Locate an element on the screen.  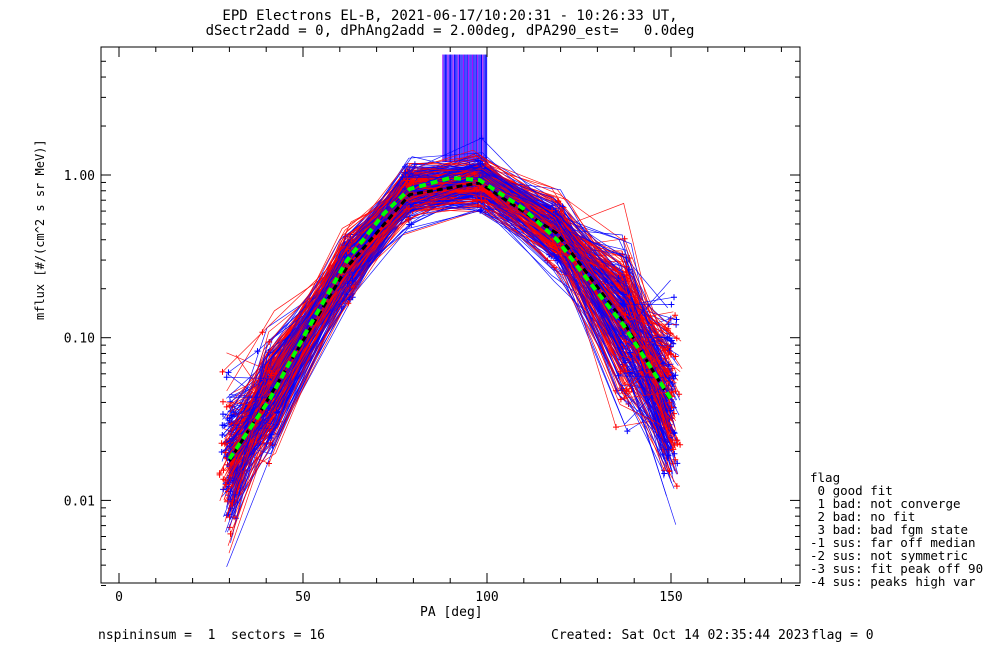
vertical-lines-group is located at coordinates (465, 108).